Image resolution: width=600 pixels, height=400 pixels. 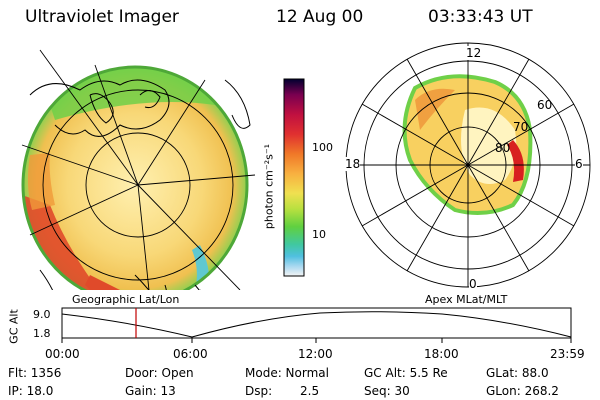 I want to click on altitude-ytick-high: 9.0, so click(x=42, y=314).